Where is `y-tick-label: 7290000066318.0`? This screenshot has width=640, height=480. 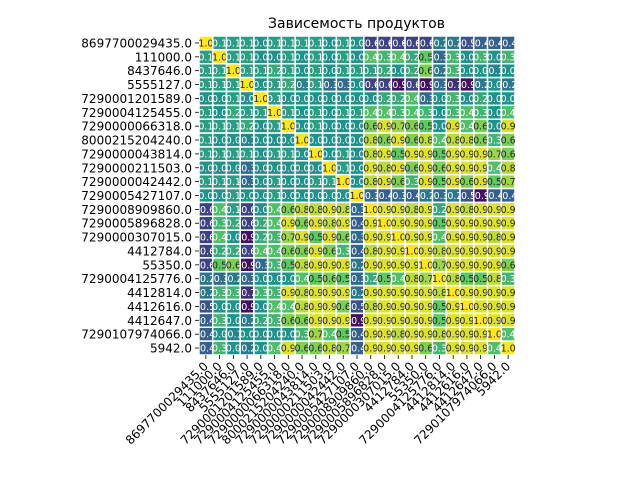 y-tick-label: 7290000066318.0 is located at coordinates (136, 127).